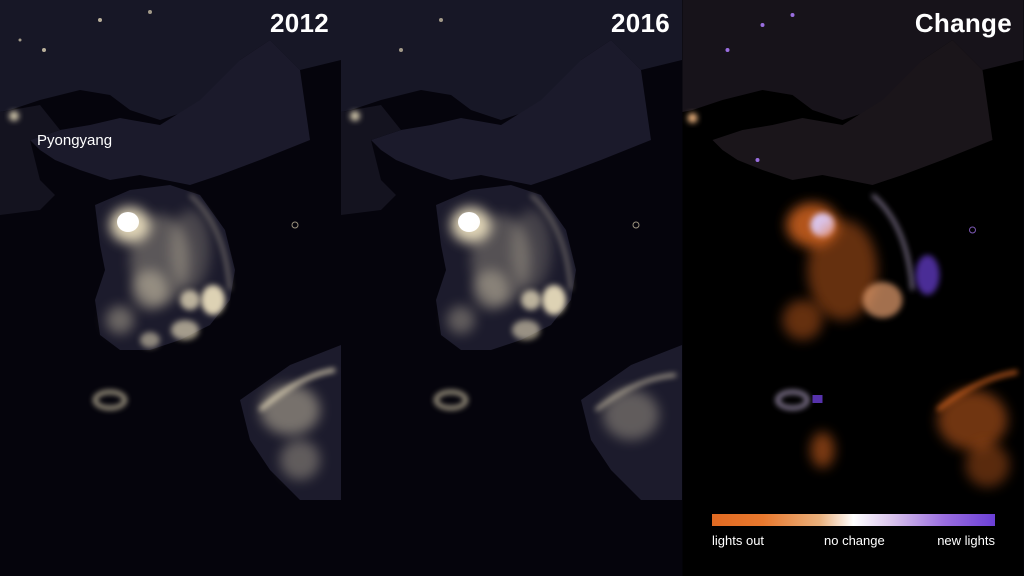 This screenshot has height=576, width=1024. I want to click on legend-color-bar, so click(853, 520).